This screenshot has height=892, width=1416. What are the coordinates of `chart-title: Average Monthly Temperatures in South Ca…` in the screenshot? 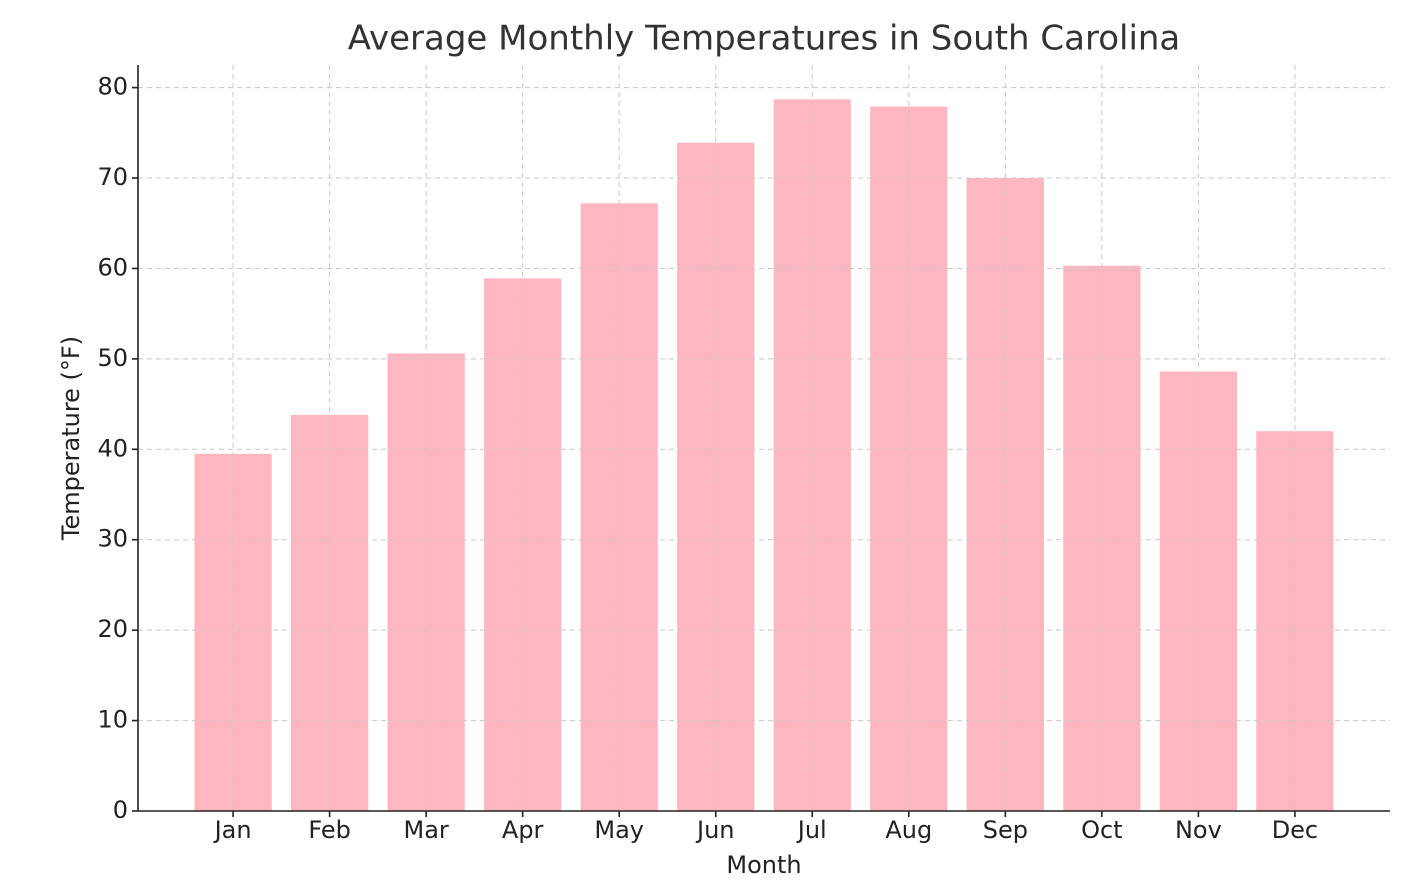 It's located at (764, 39).